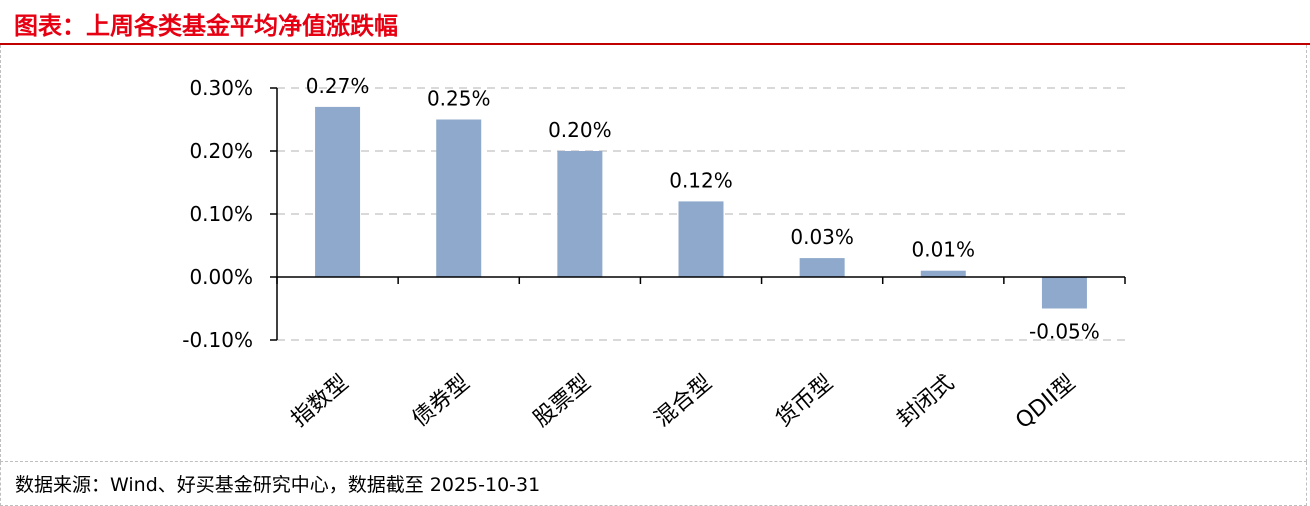 The width and height of the screenshot is (1310, 506). I want to click on source-footer: 数据来源：Wind、好买基金研究中心，数据截至 2025-10-31, so click(653, 484).